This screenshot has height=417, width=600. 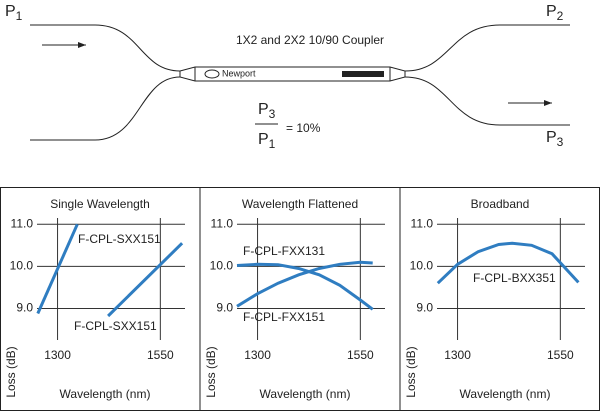 I want to click on port-label: P1, so click(x=14, y=13).